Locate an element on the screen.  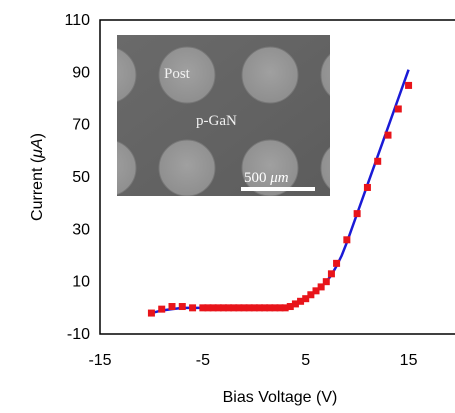
y-tick-label: 70 is located at coordinates (81, 125).